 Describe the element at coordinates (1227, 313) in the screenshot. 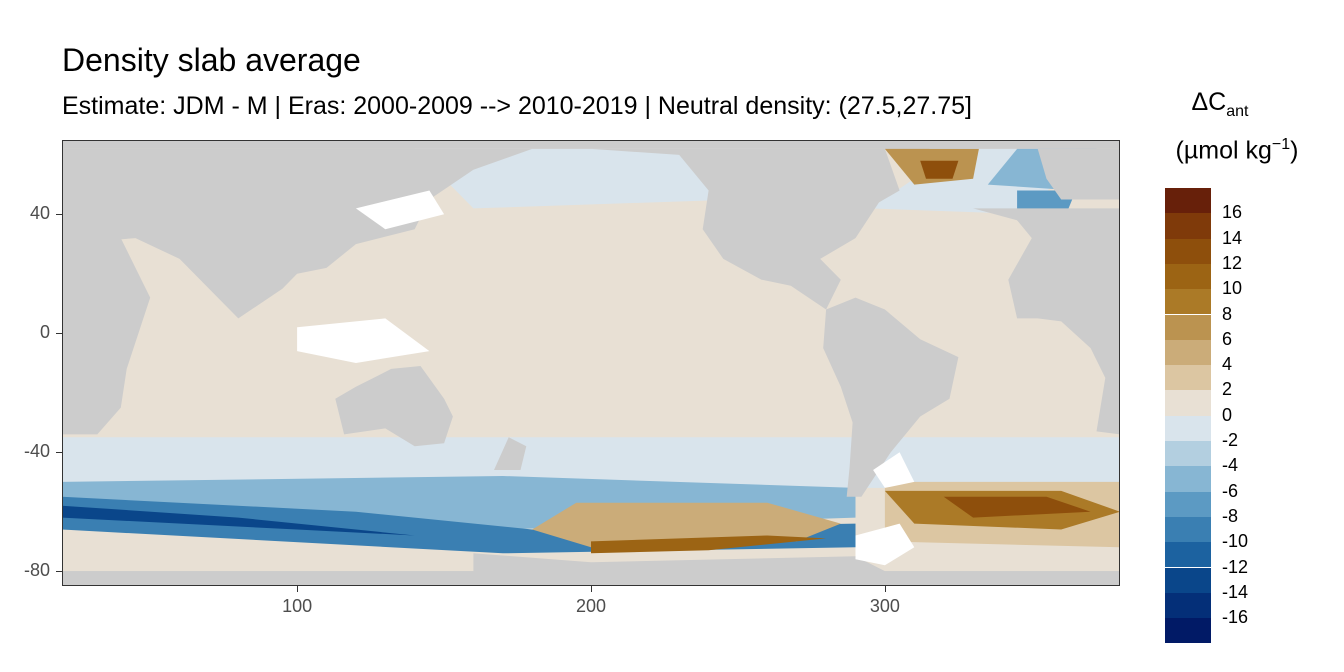

I see `colorbar-label: 8` at that location.